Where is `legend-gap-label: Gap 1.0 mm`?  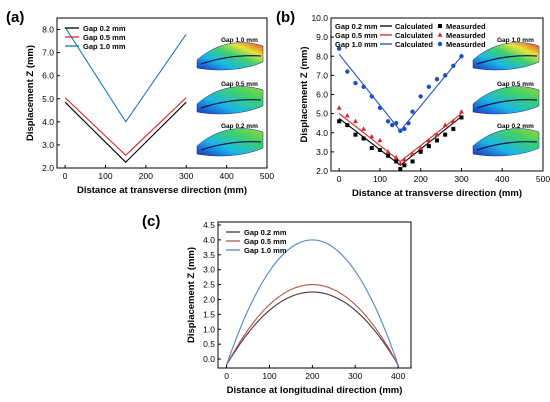
legend-gap-label: Gap 1.0 mm is located at coordinates (356, 44).